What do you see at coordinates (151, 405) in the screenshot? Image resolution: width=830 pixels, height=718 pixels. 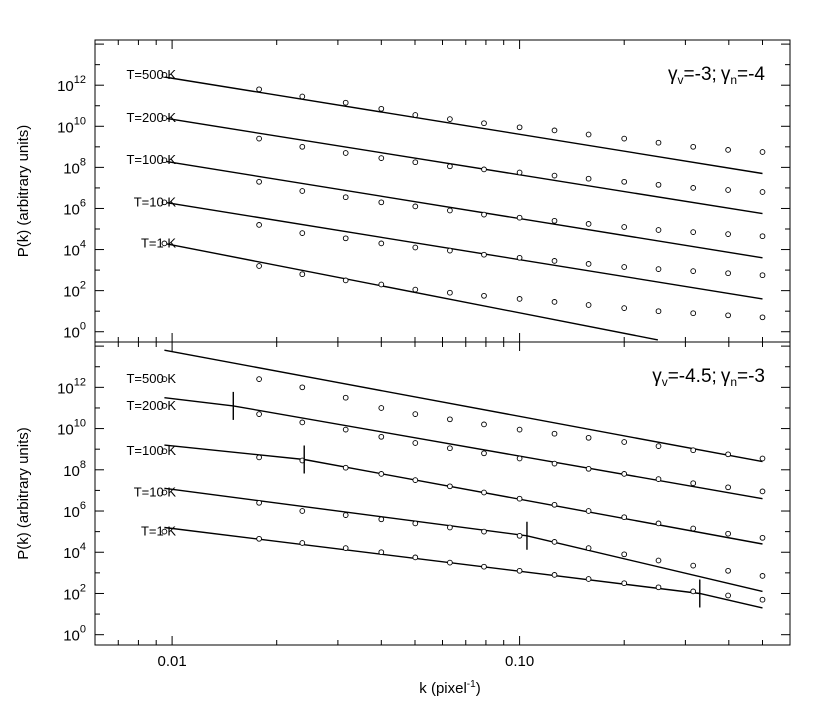 I see `series-label: T=200 K` at bounding box center [151, 405].